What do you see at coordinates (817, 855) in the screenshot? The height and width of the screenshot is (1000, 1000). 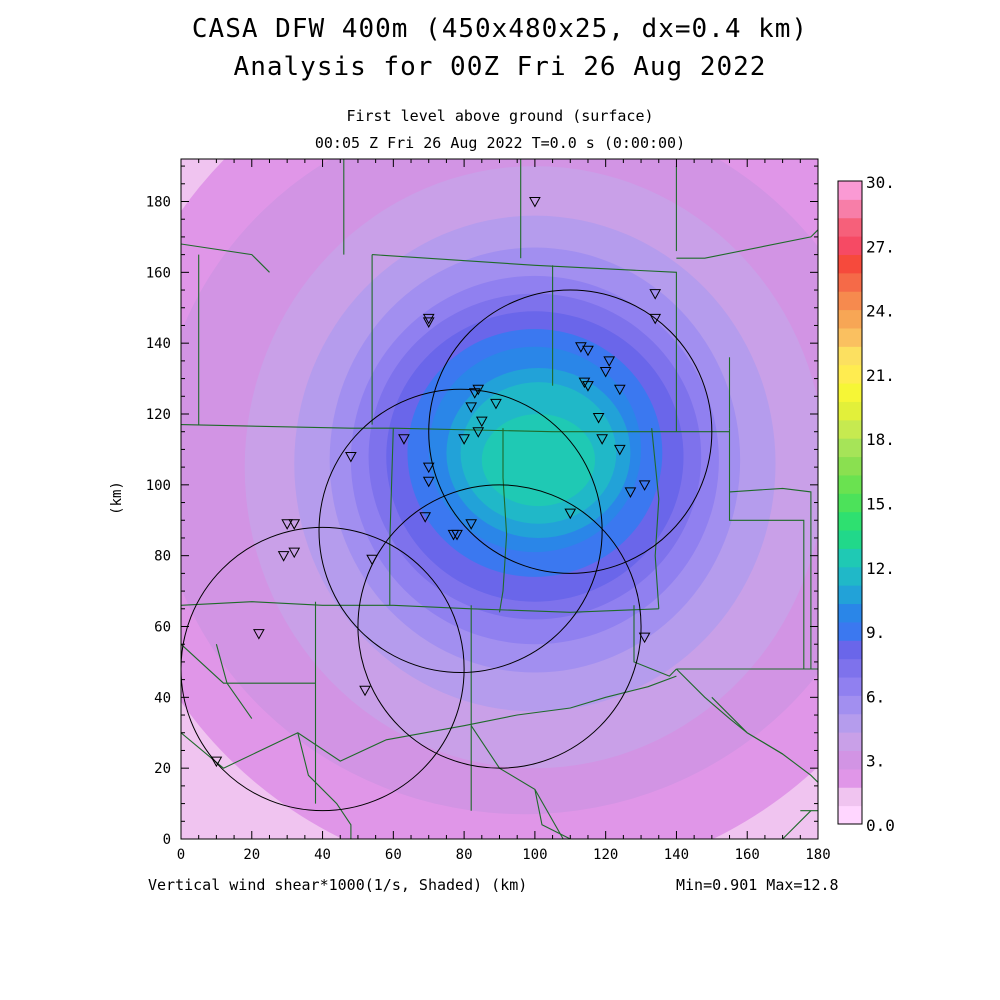 I see `x-tick-label-180: 180` at bounding box center [817, 855].